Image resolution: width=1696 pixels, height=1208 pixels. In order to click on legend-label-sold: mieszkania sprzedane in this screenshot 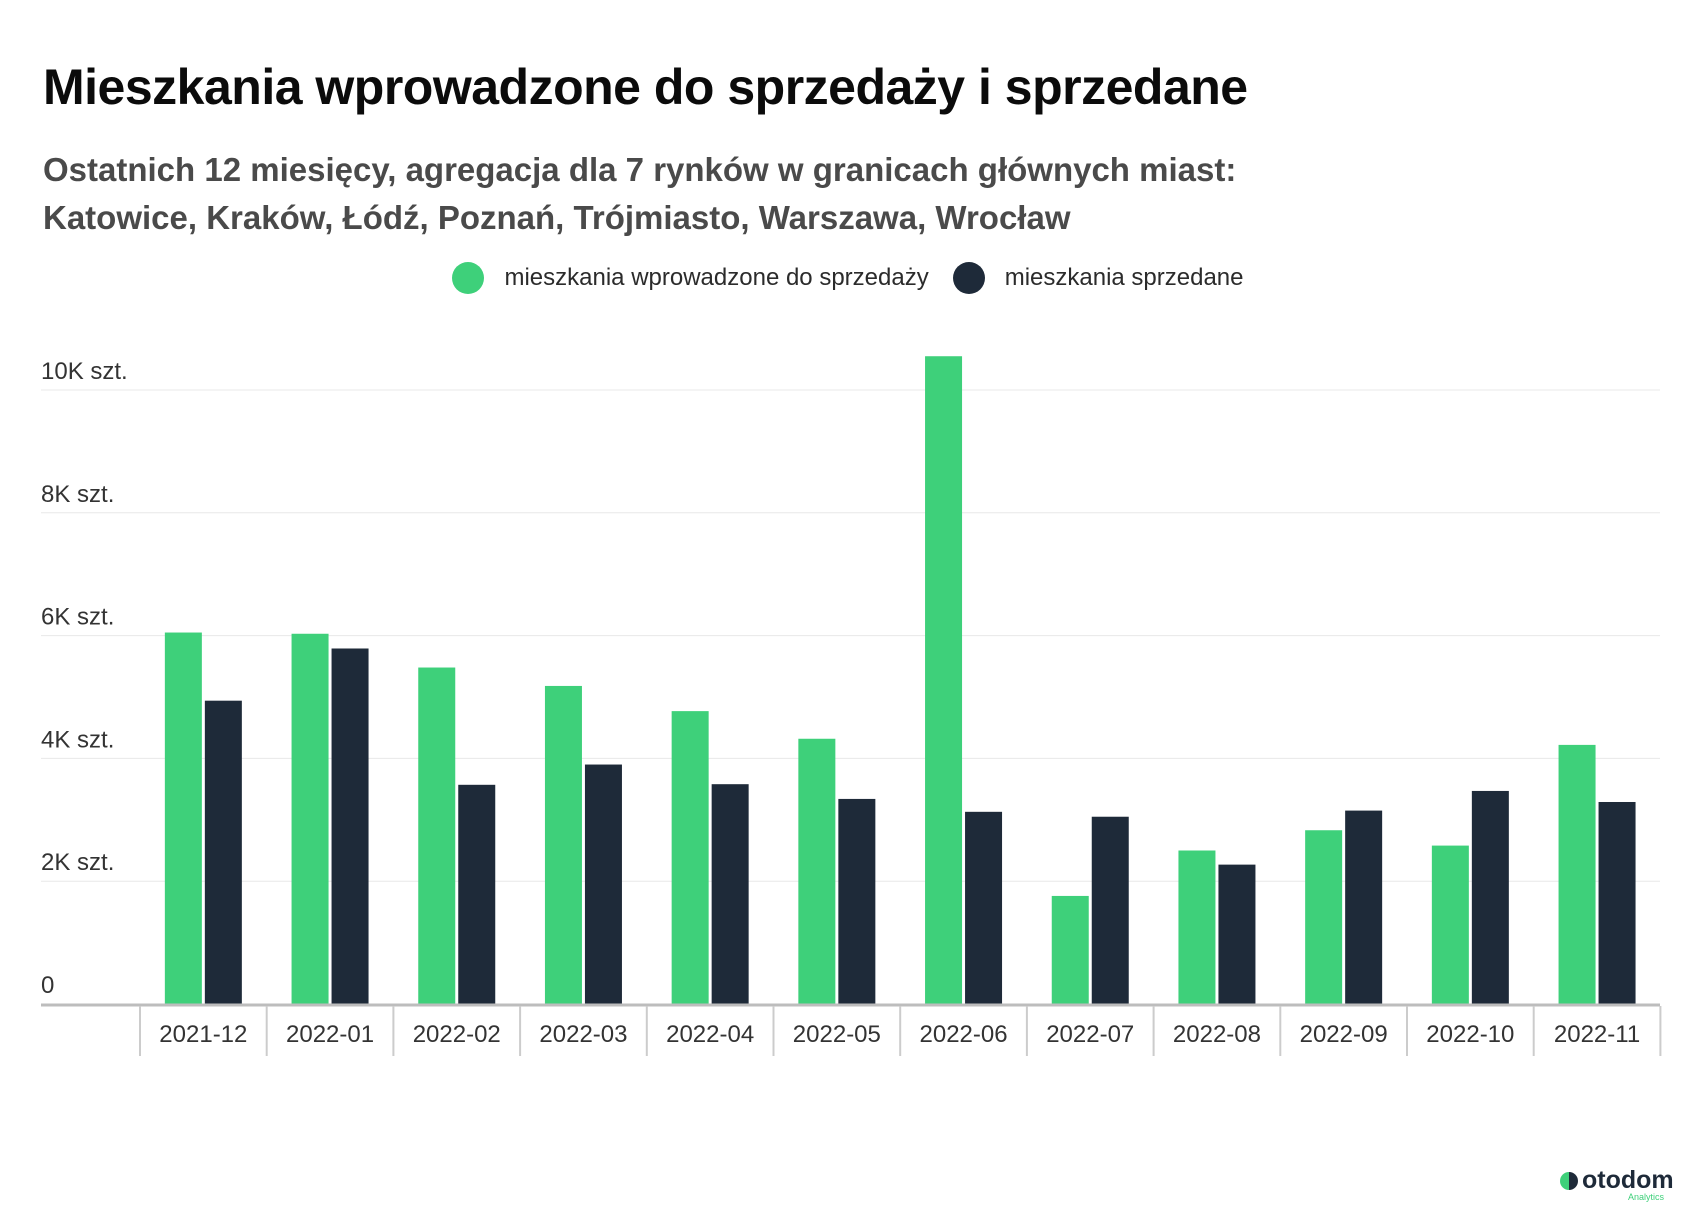, I will do `click(1124, 277)`.